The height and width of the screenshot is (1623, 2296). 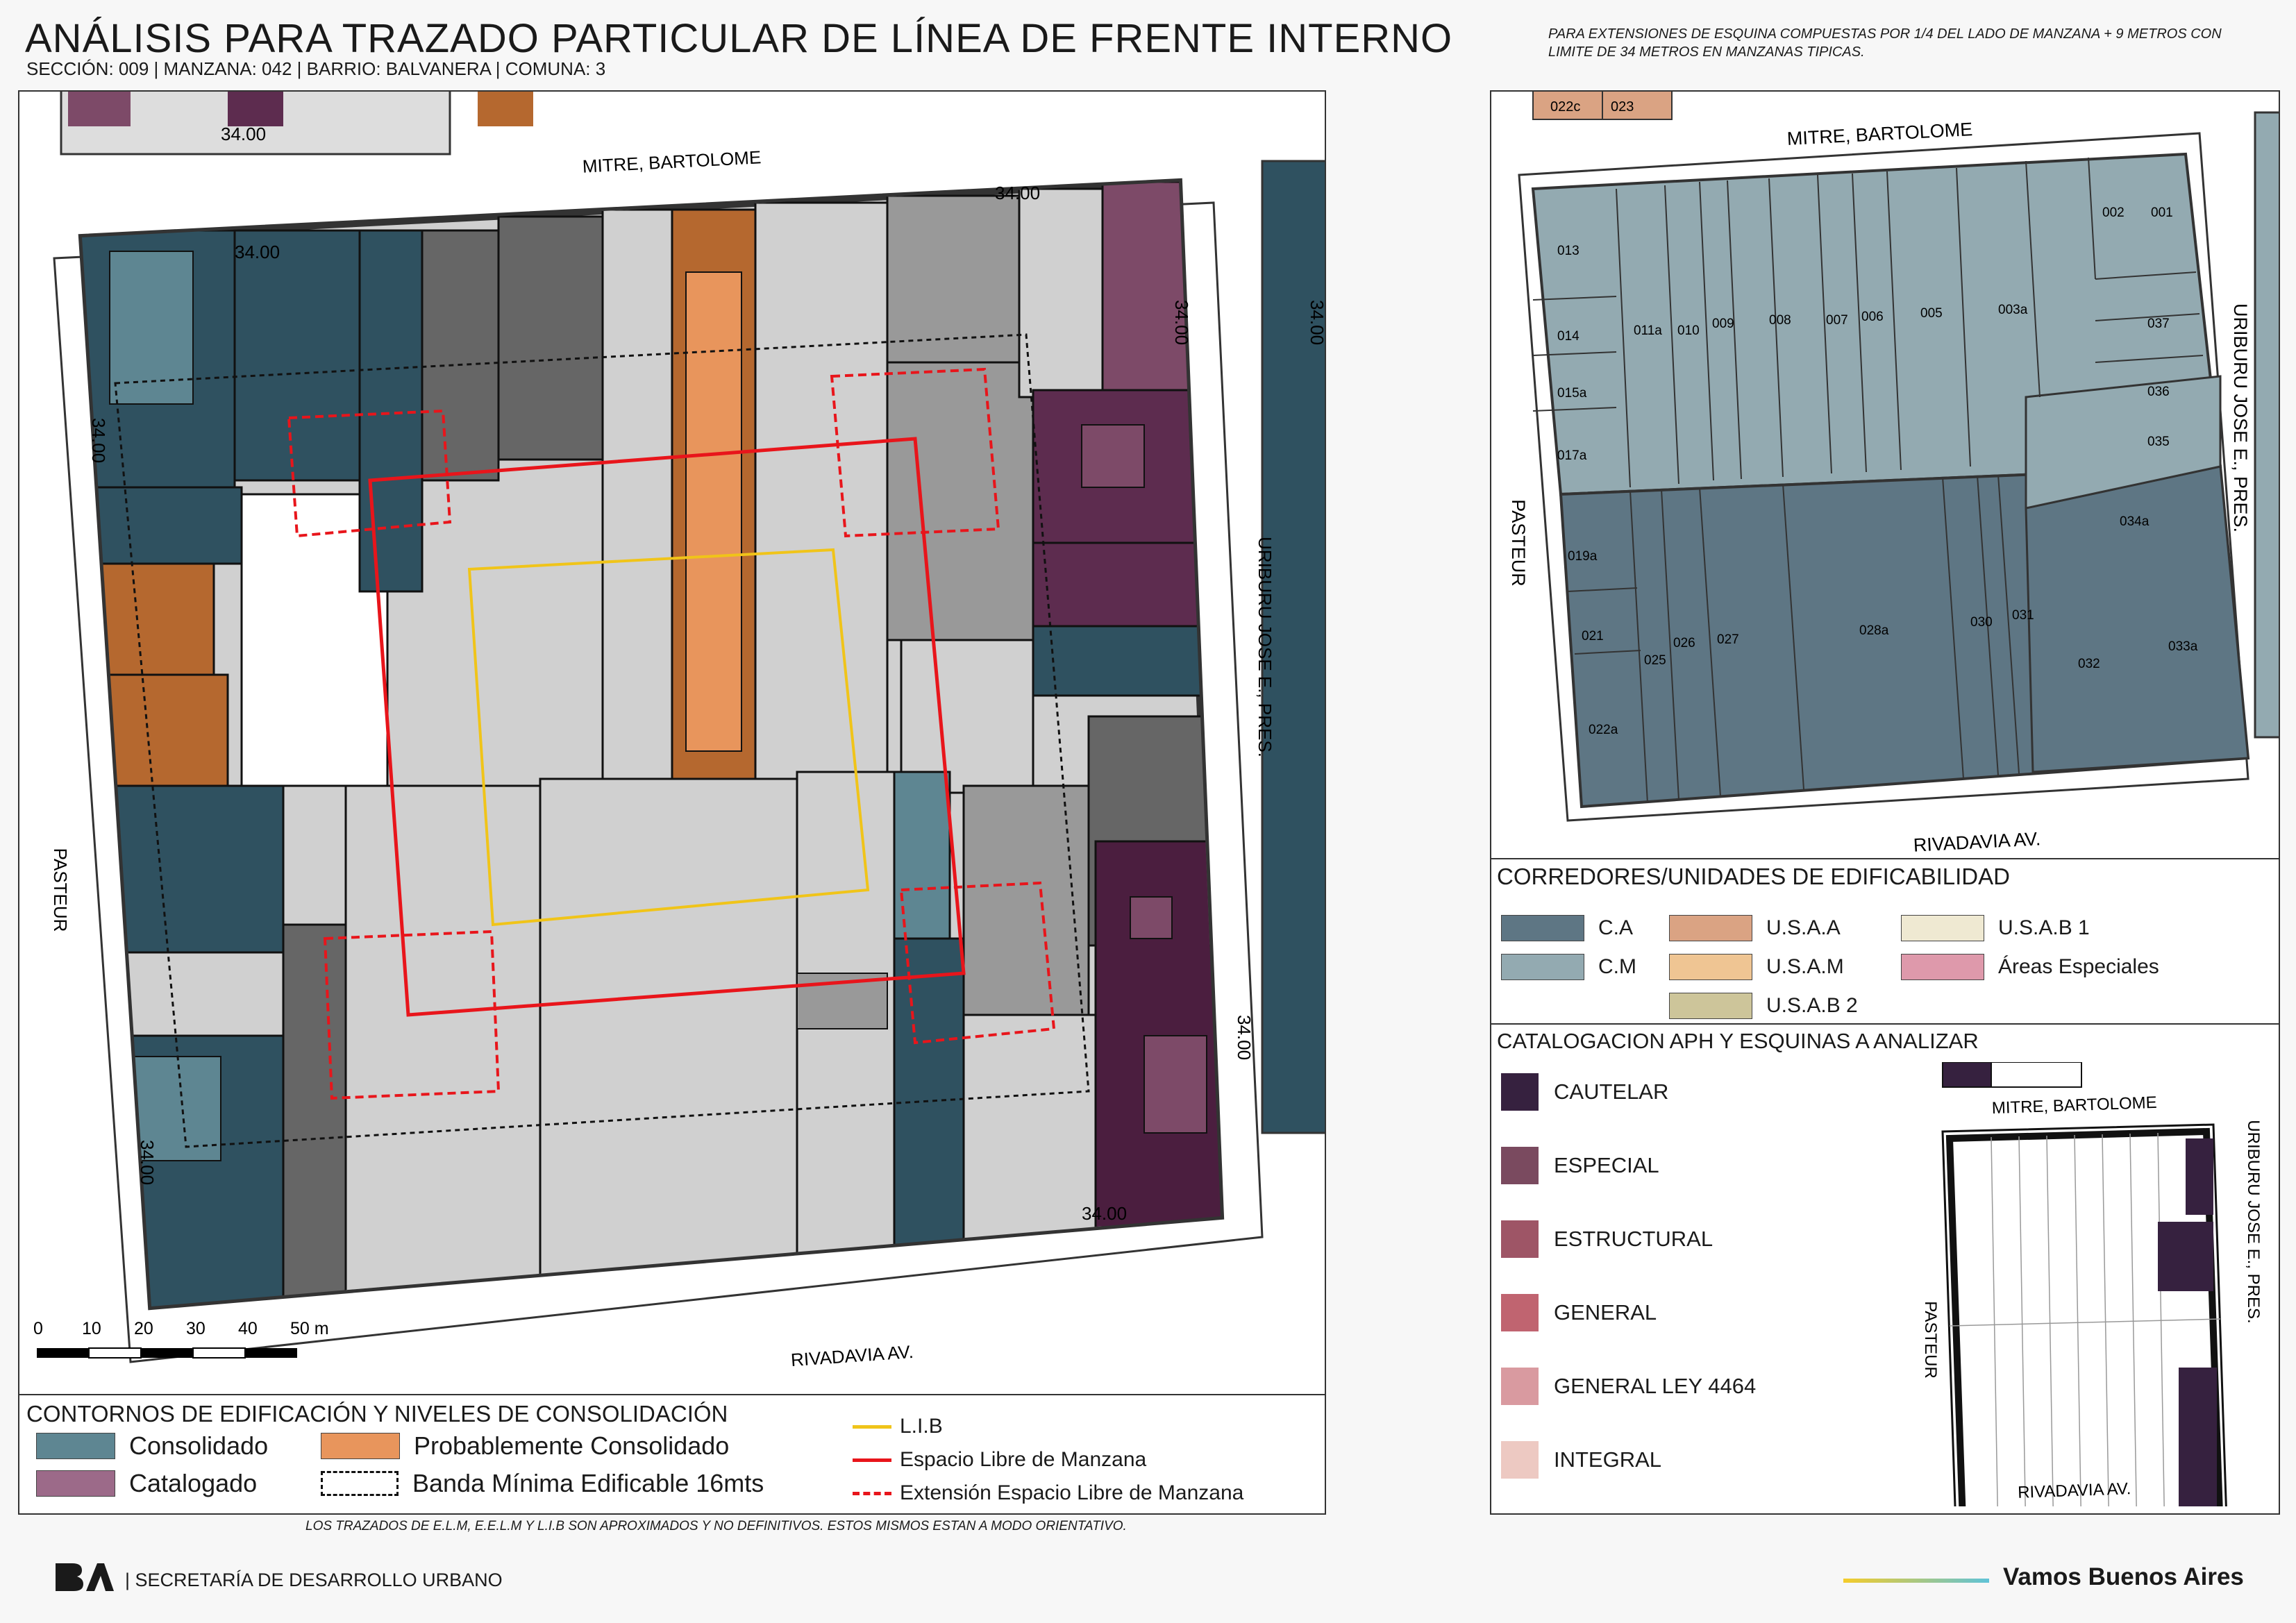 I want to click on scale-bar: 0 10 20 30 40 50 m, so click(x=181, y=1339).